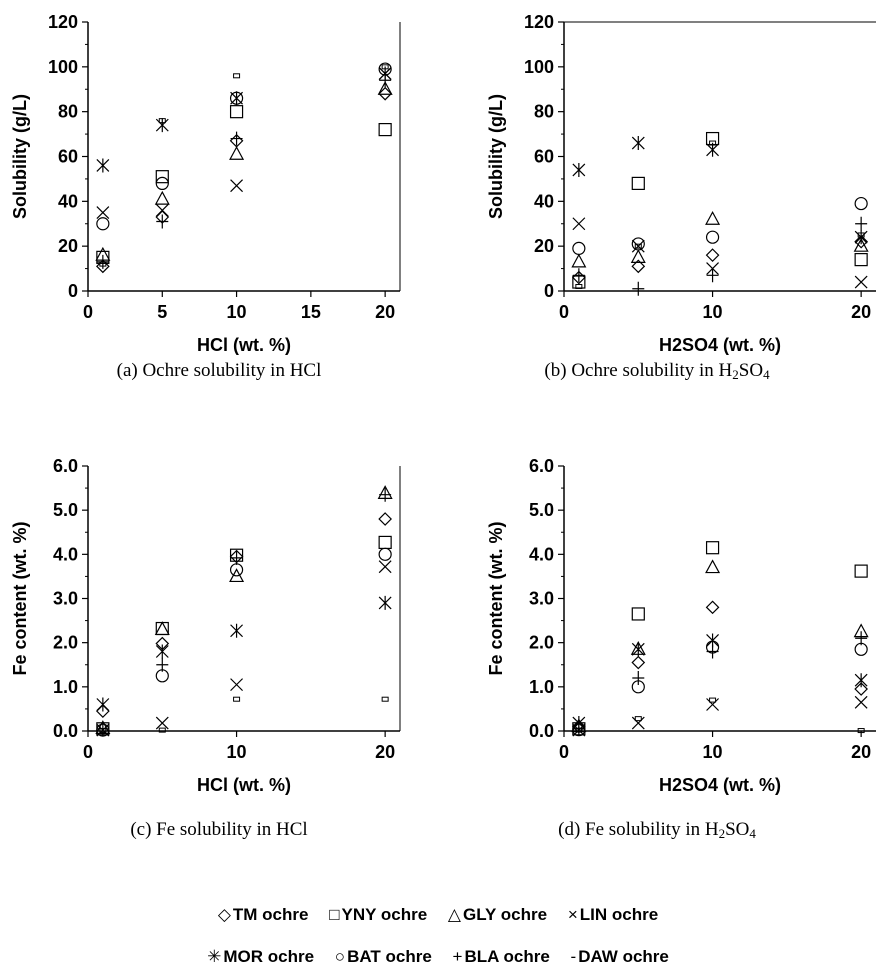 This screenshot has height=975, width=876. What do you see at coordinates (385, 312) in the screenshot?
I see `x-tick-label: 20` at bounding box center [385, 312].